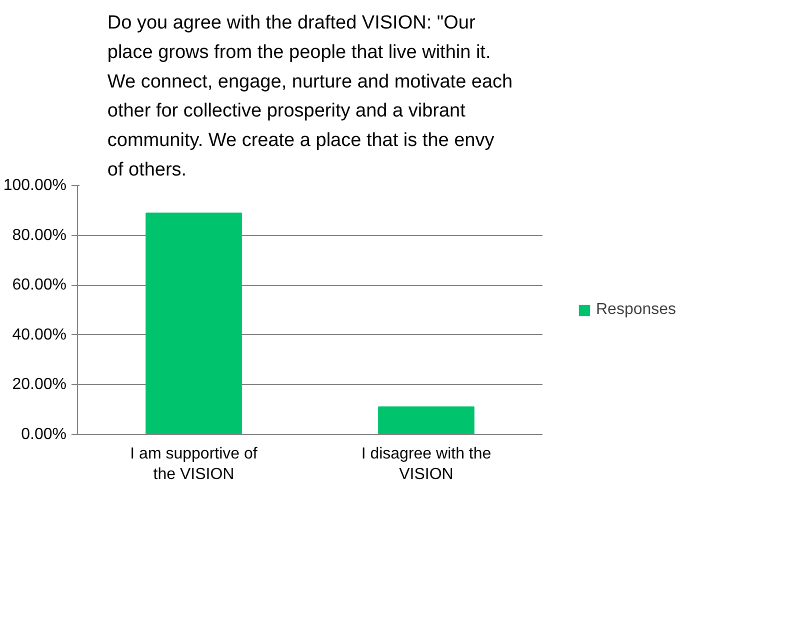  Describe the element at coordinates (426, 464) in the screenshot. I see `x-tick-label: I disagree with the VISION` at that location.